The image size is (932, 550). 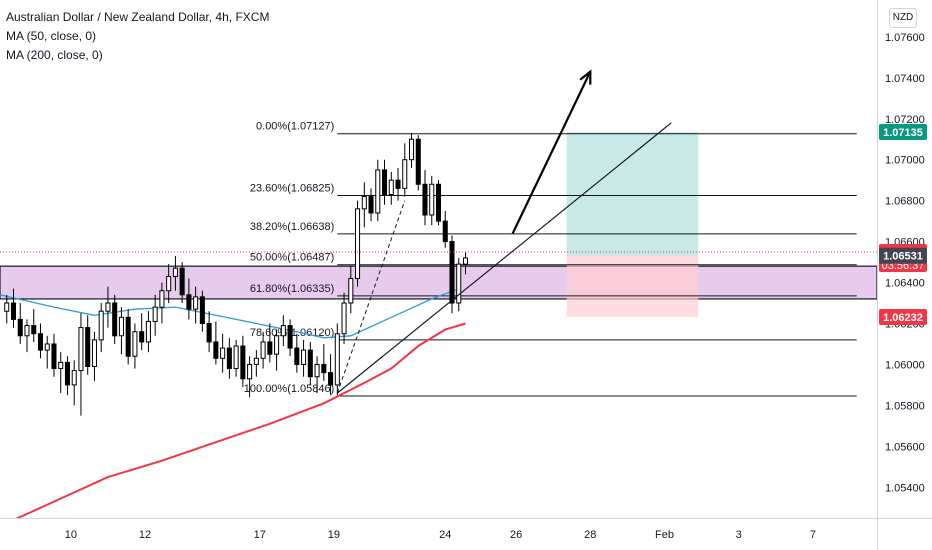 What do you see at coordinates (739, 535) in the screenshot?
I see `x-tick-label: 3` at bounding box center [739, 535].